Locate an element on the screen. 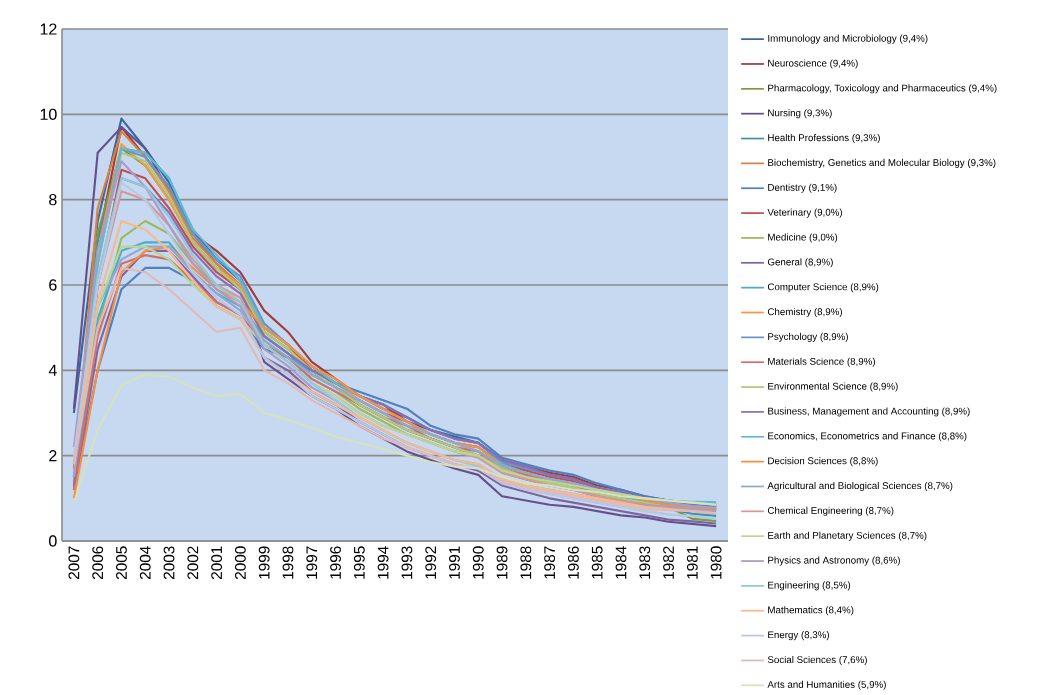  y-tick-label: 10 is located at coordinates (48, 114).